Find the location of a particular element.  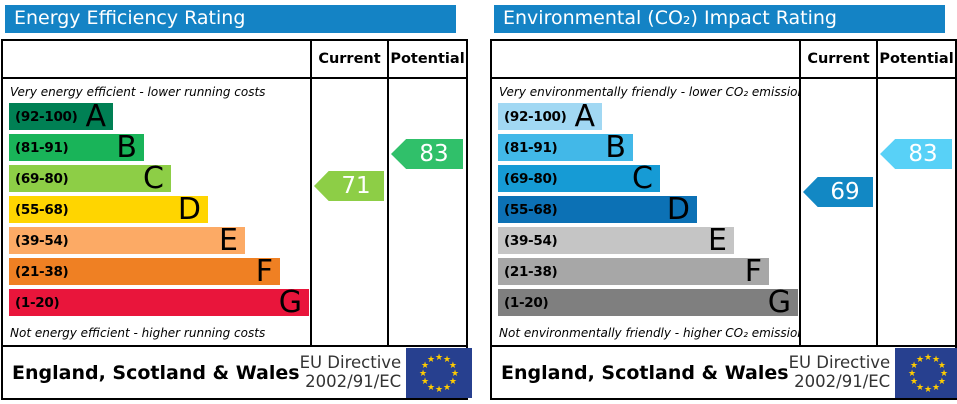

panel-title: Energy Efficiency Rating is located at coordinates (230, 19).